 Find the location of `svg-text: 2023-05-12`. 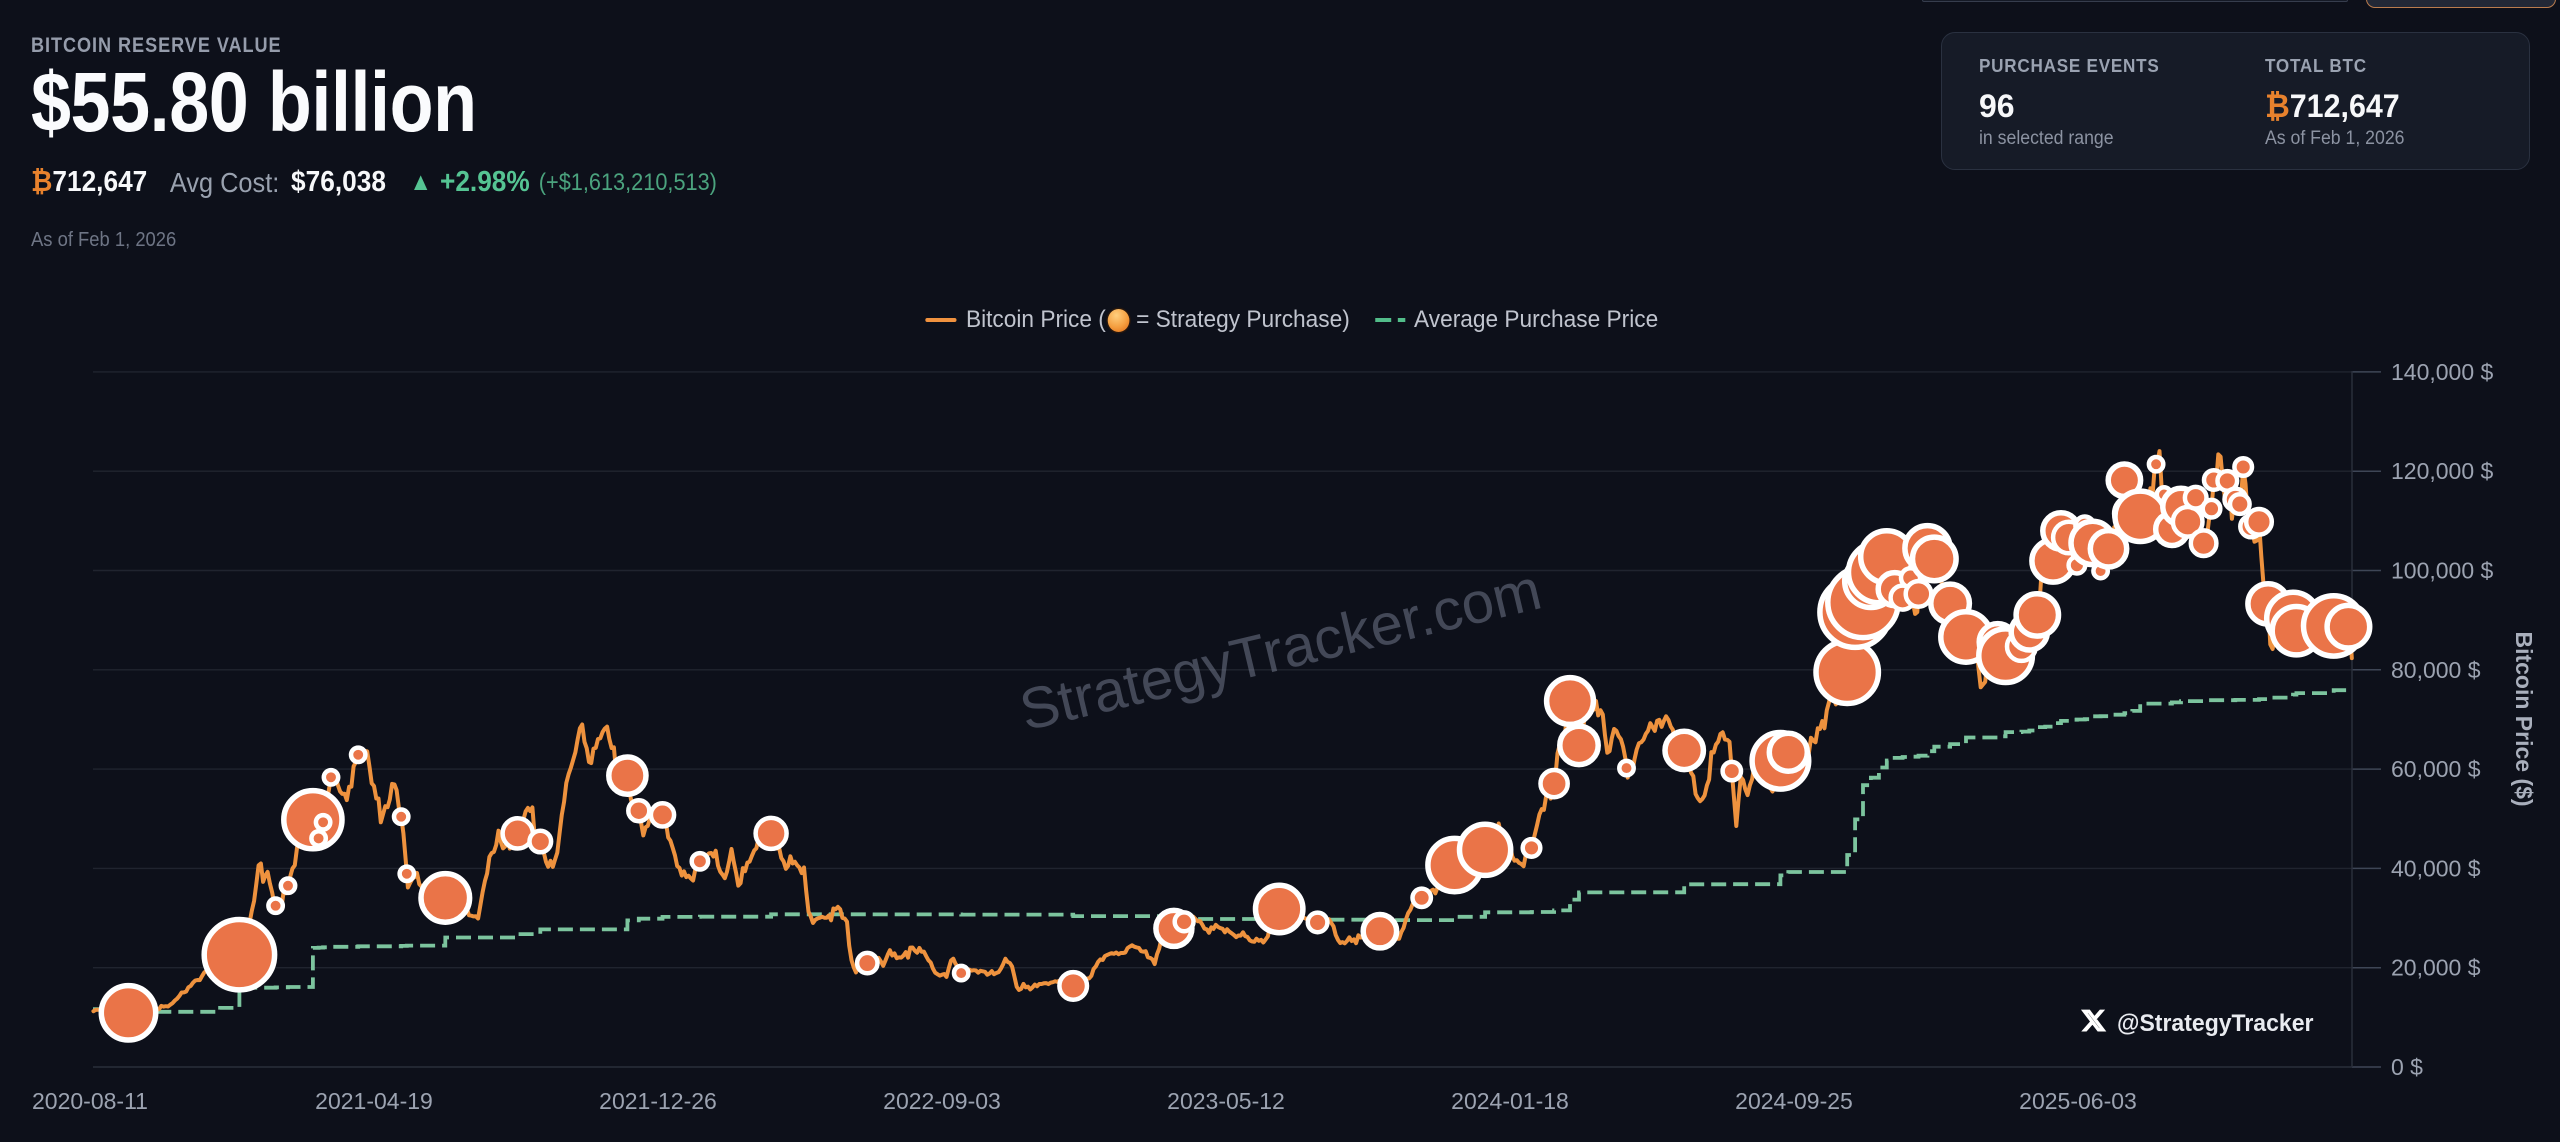

svg-text: 2023-05-12 is located at coordinates (1226, 1101).